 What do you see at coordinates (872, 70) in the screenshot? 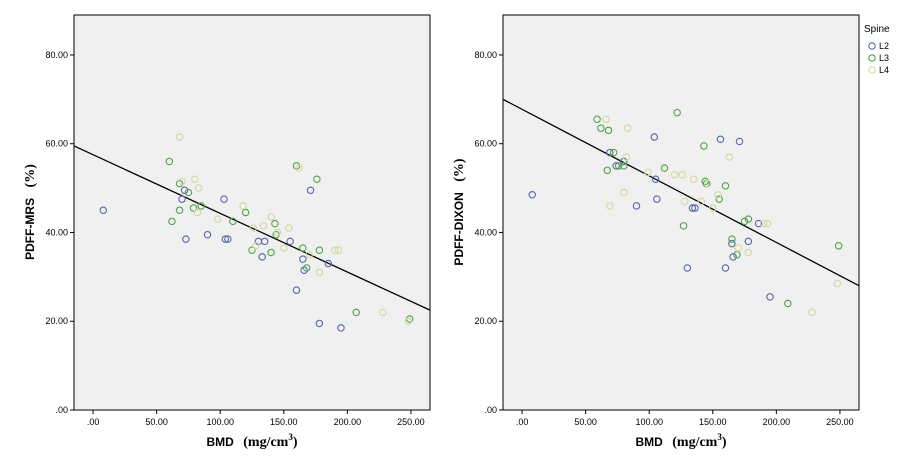
I see `legend-marker-l4` at bounding box center [872, 70].